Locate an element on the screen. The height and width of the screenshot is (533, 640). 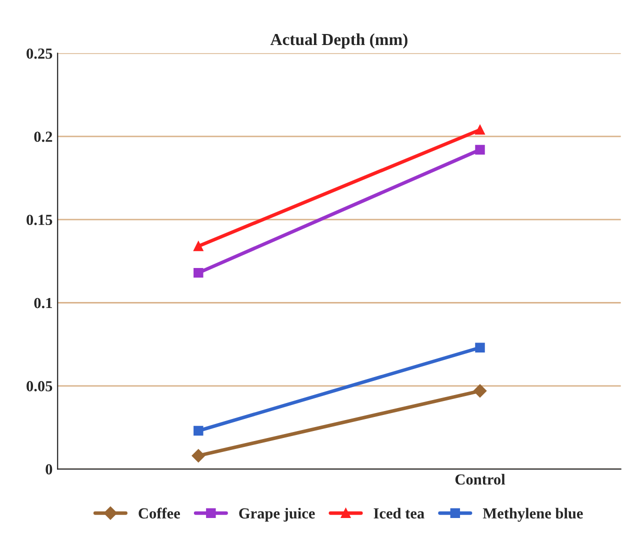
legend-label: Iced tea is located at coordinates (399, 513).